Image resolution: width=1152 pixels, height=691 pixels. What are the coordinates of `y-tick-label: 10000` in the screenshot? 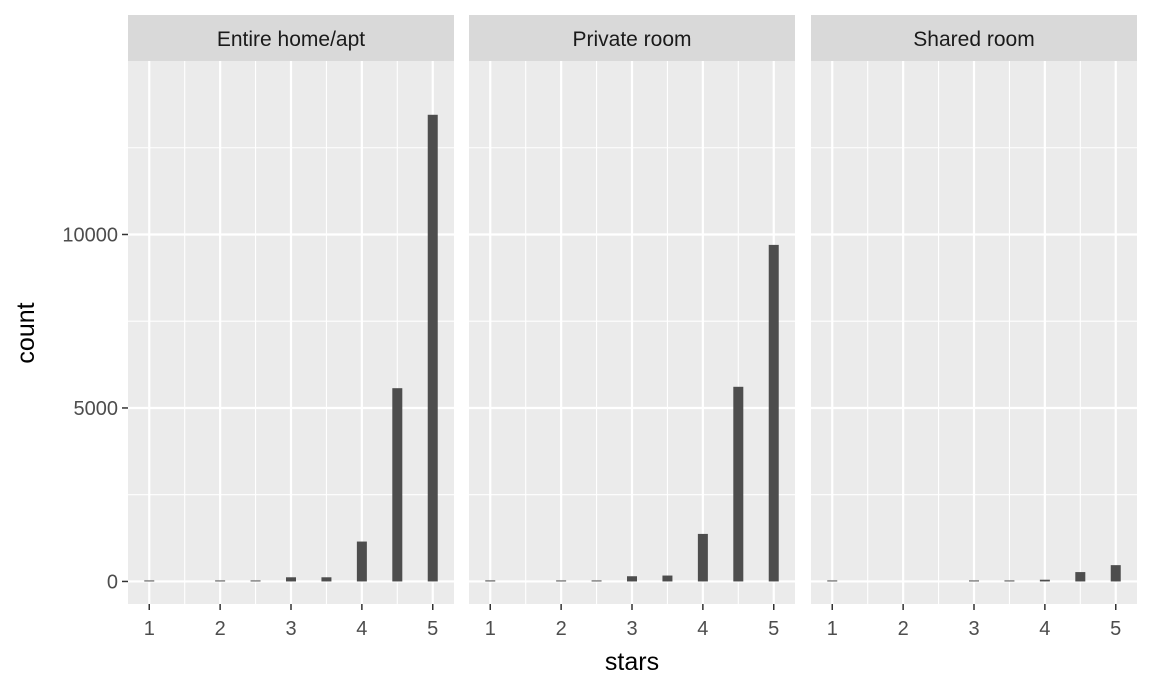 It's located at (90, 235).